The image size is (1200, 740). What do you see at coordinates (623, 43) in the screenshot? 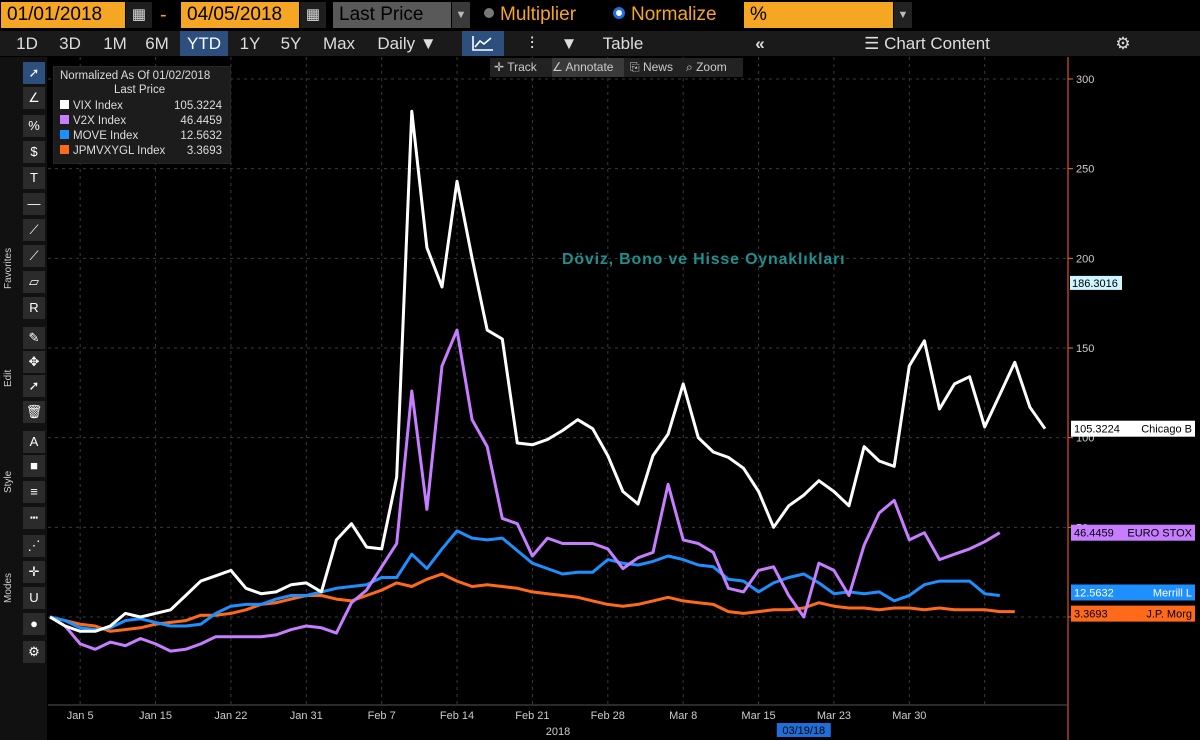
I see `table-button: Table` at bounding box center [623, 43].